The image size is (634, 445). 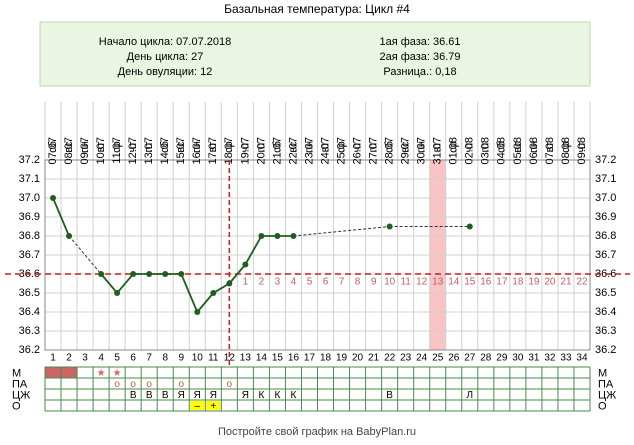 I want to click on date-label: 24.07, so click(x=325, y=151).